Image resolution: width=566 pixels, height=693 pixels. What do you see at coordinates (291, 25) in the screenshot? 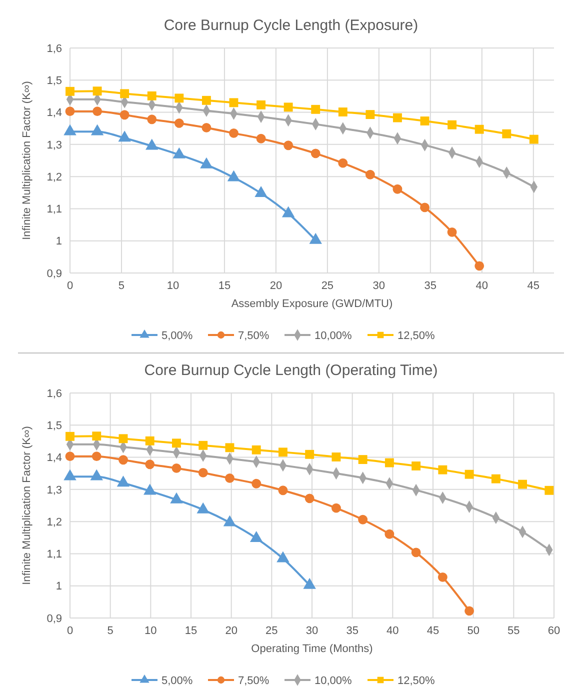
I see `chart-title: Core Burnup Cycle Length (Exposure)` at bounding box center [291, 25].